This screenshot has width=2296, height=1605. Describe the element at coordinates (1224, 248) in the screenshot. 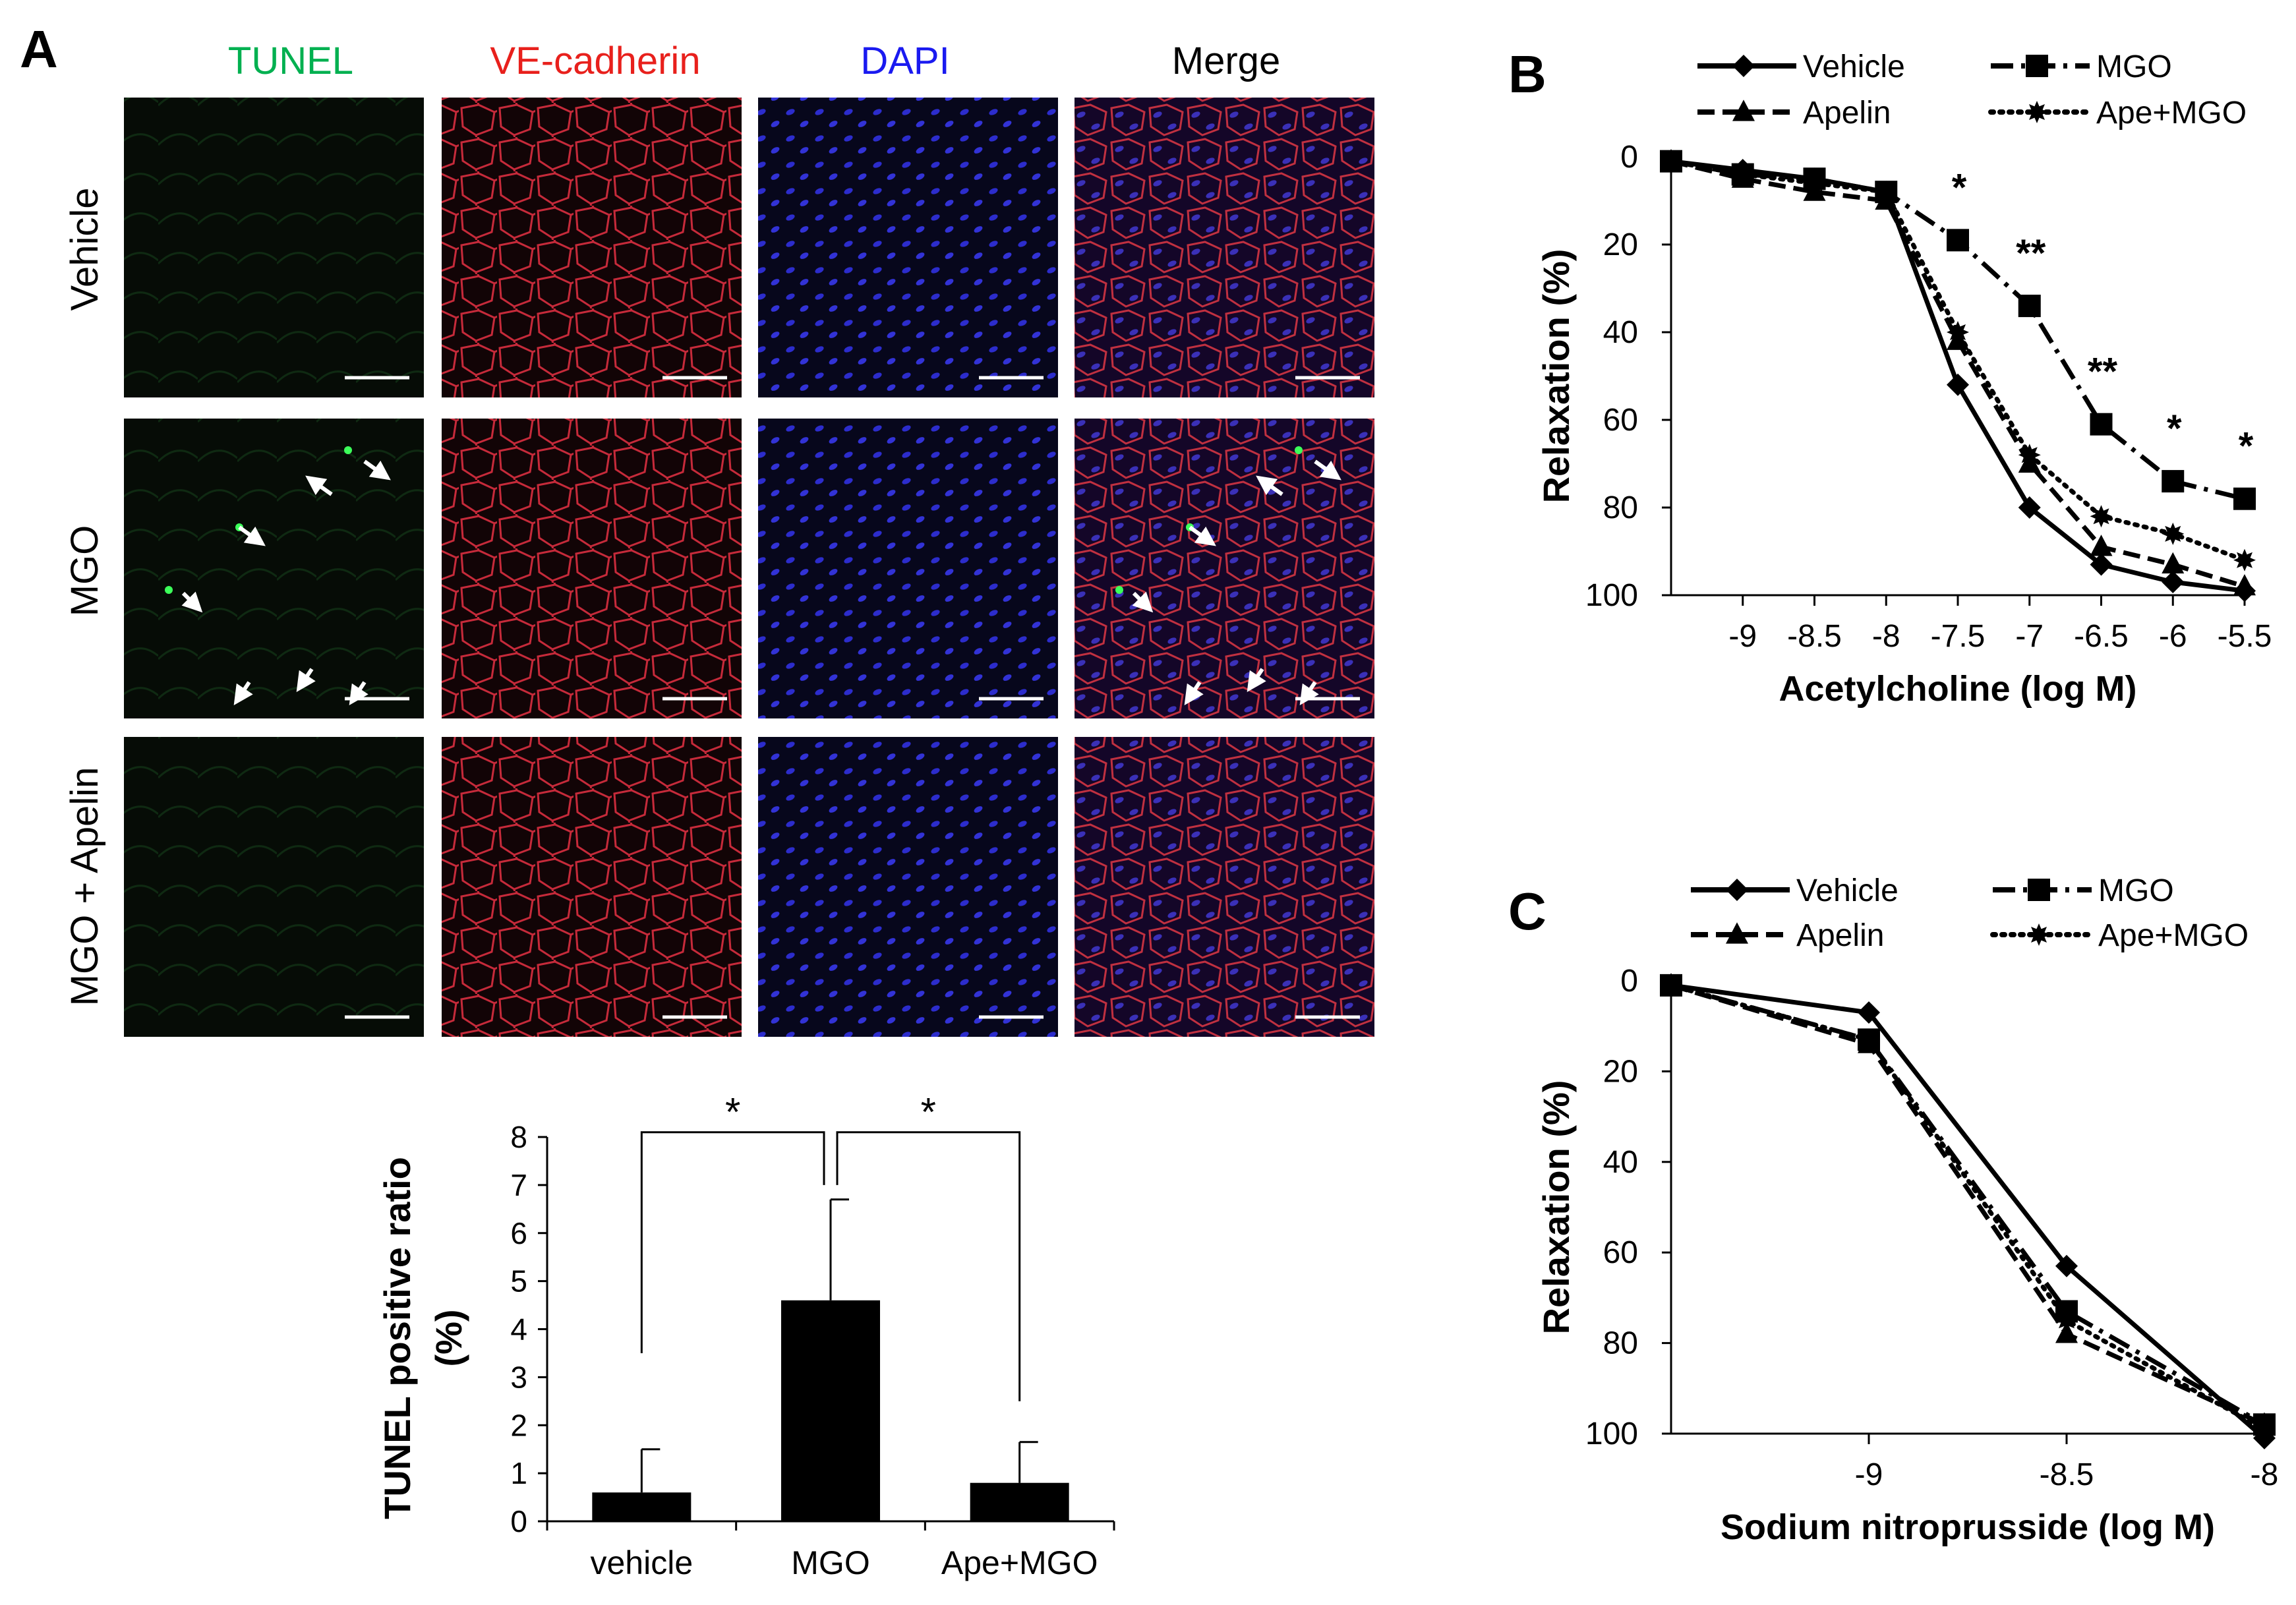

I see `micrograph-vehicle-merge` at that location.